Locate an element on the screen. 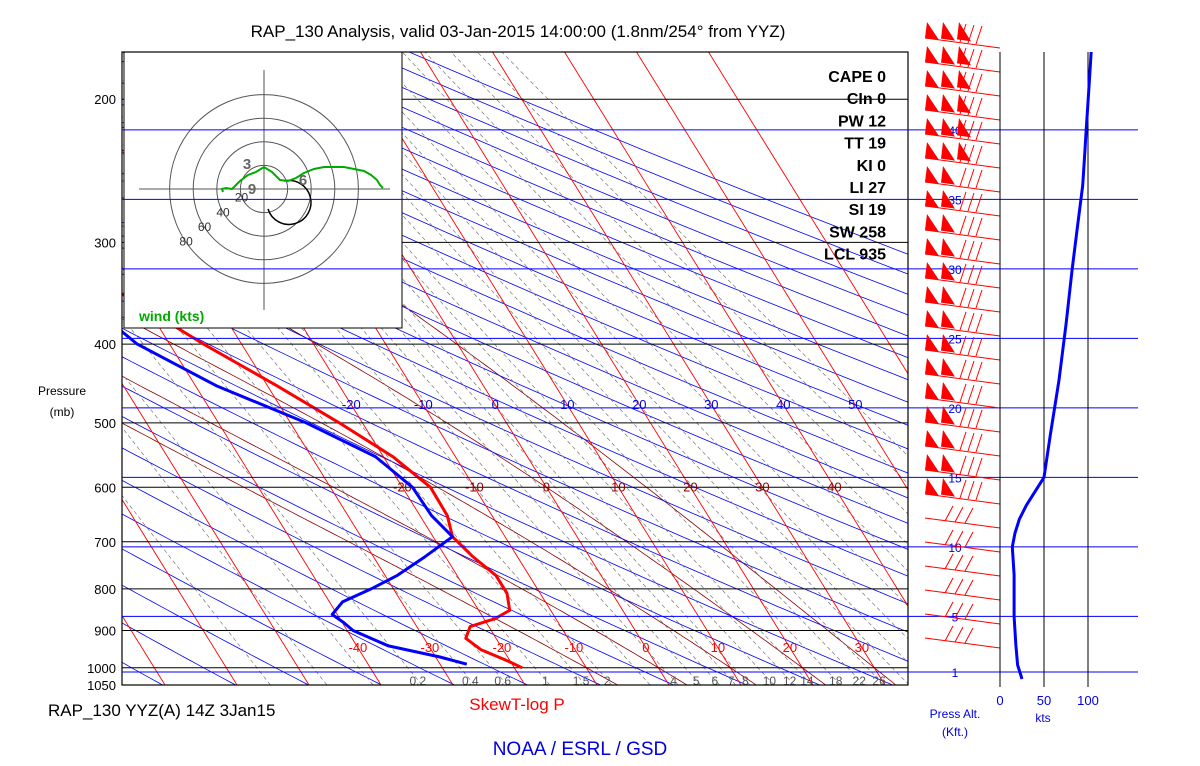 The image size is (1200, 766). pressure-tick-label: 700 is located at coordinates (105, 542).